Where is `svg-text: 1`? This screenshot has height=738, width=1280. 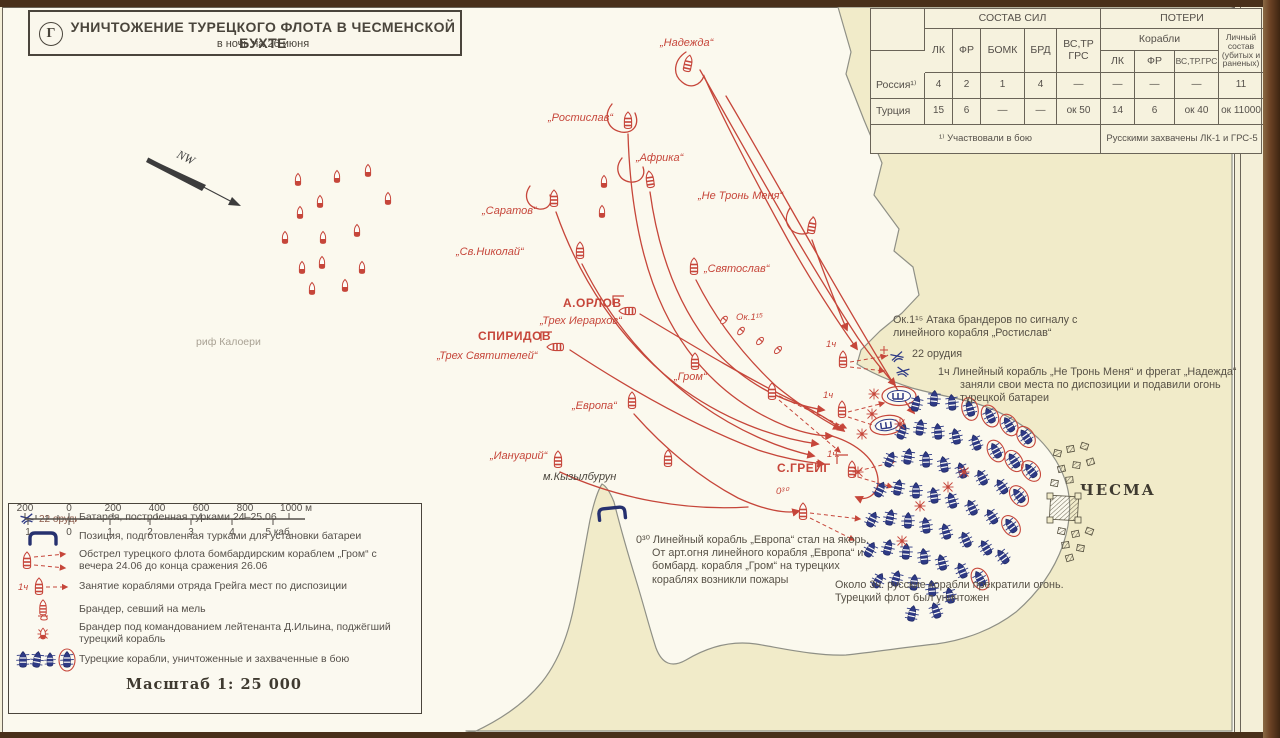 svg-text: 1 is located at coordinates (28, 532).